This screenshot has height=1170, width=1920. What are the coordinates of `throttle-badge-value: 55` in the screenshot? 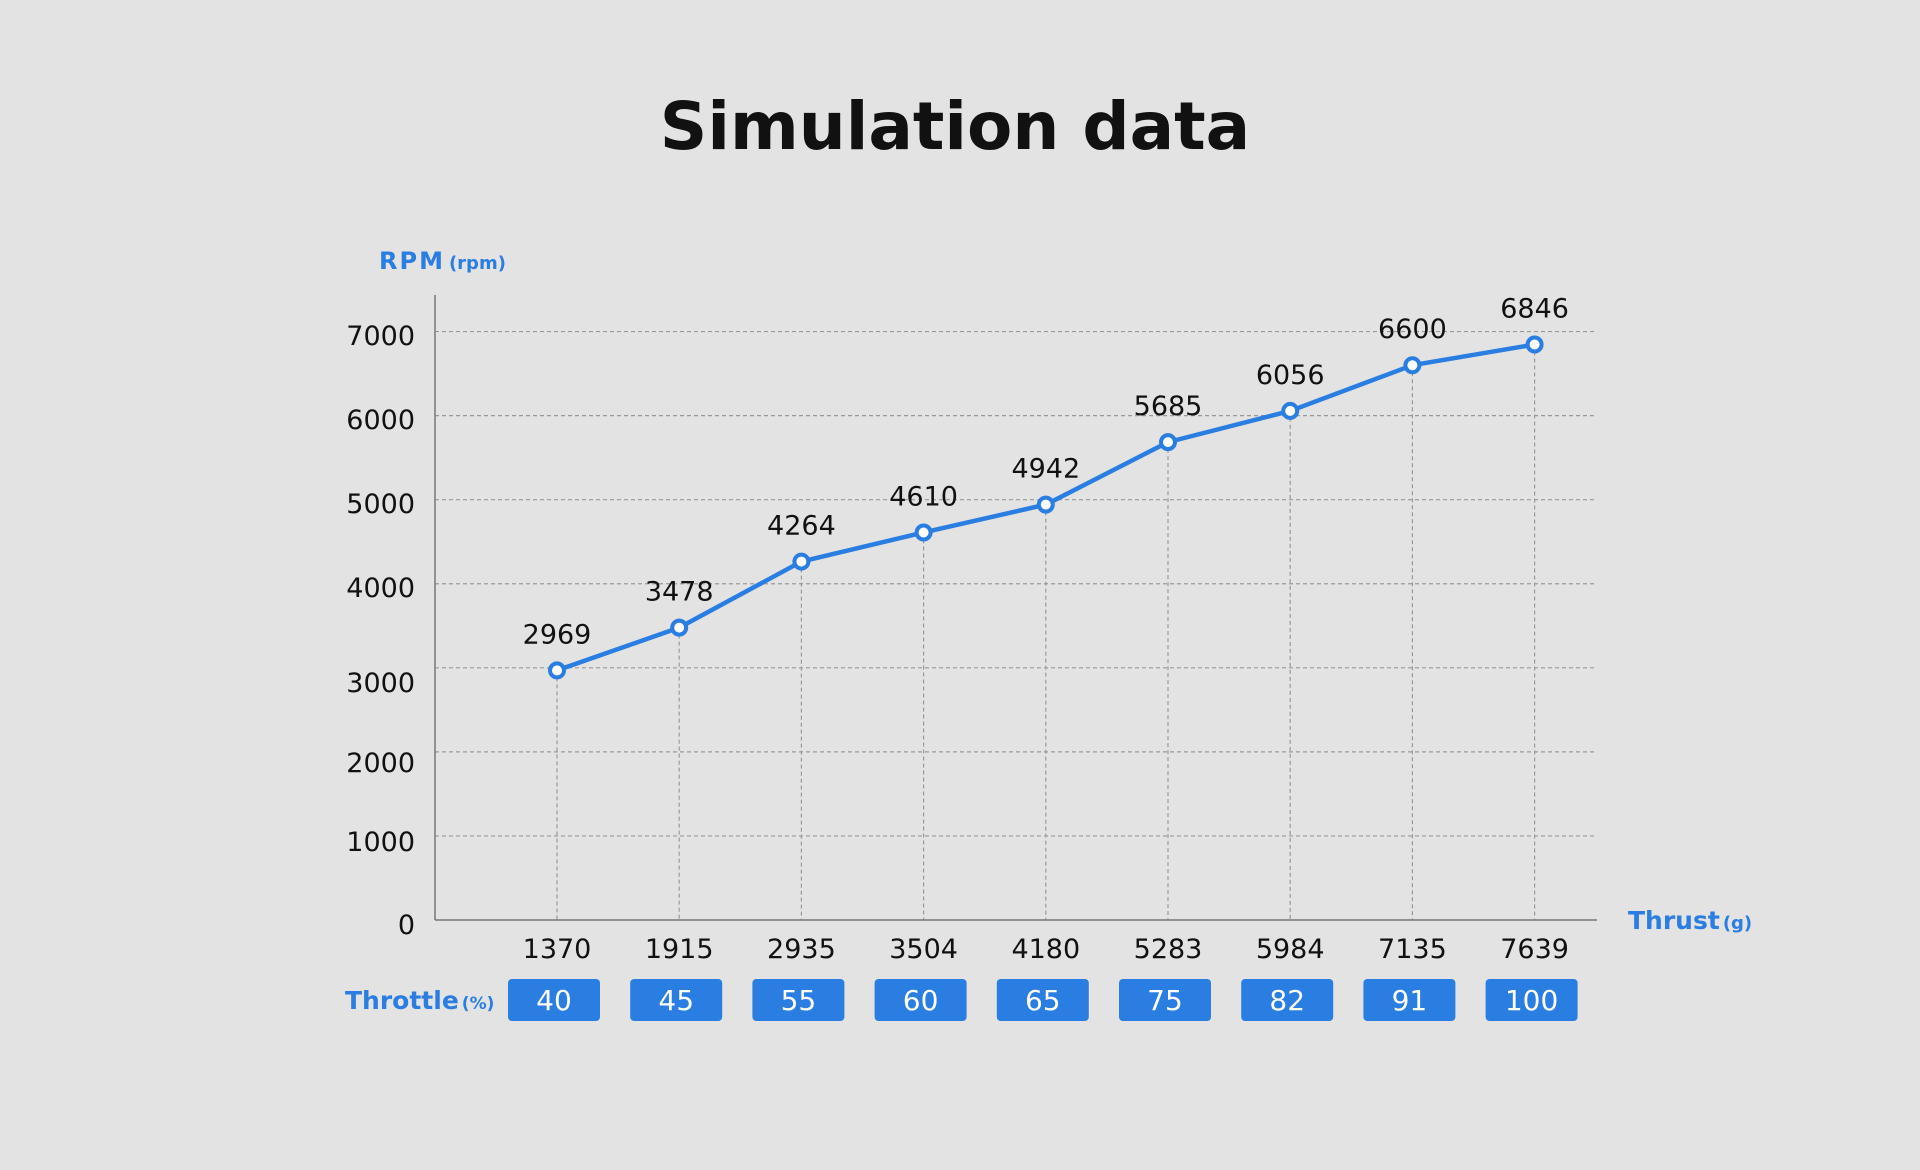 It's located at (799, 1000).